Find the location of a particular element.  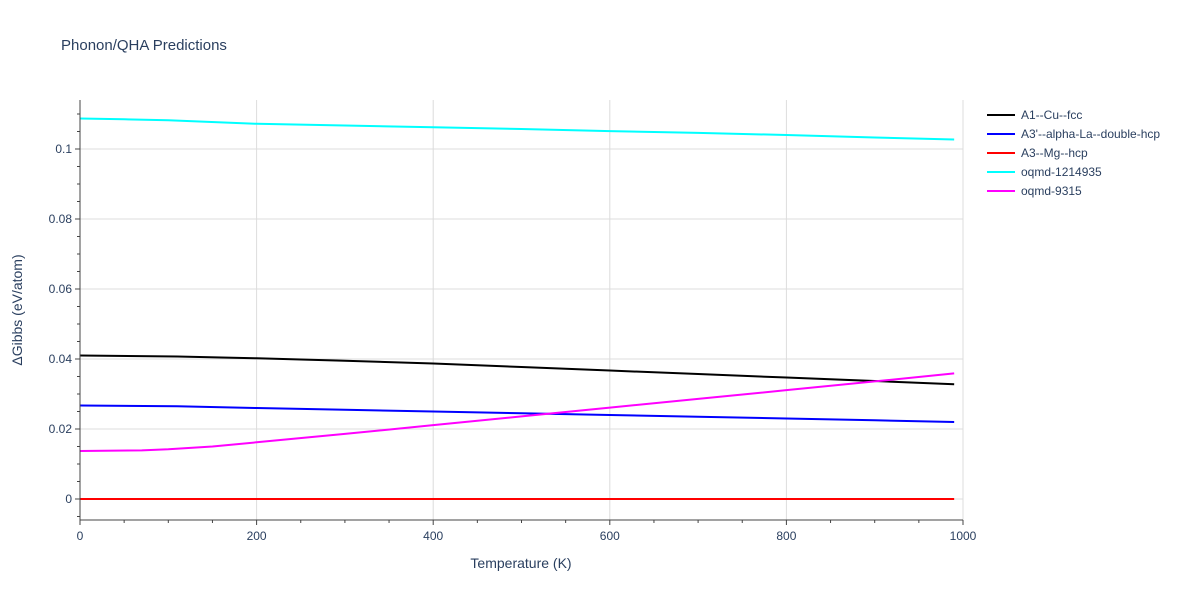

legend-label: A1--Cu--fcc is located at coordinates (1051, 115).